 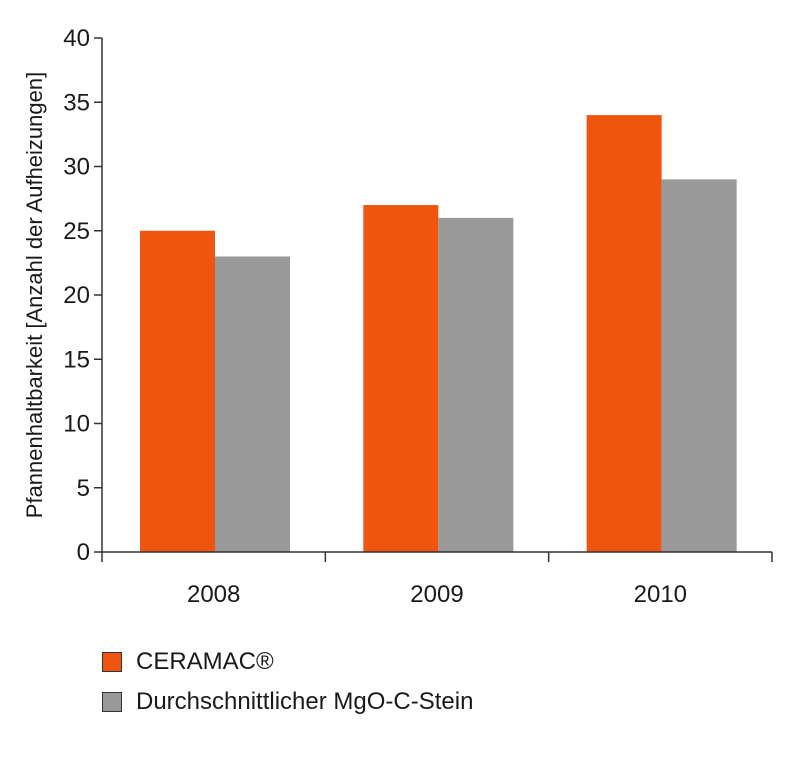 What do you see at coordinates (76, 359) in the screenshot?
I see `y-tick-label: 15` at bounding box center [76, 359].